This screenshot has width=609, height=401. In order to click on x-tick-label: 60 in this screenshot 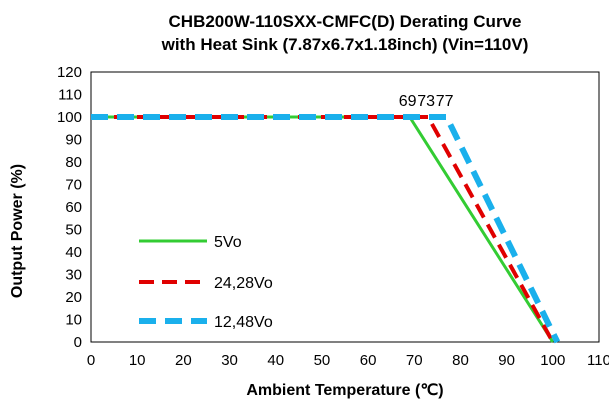, I will do `click(368, 360)`.